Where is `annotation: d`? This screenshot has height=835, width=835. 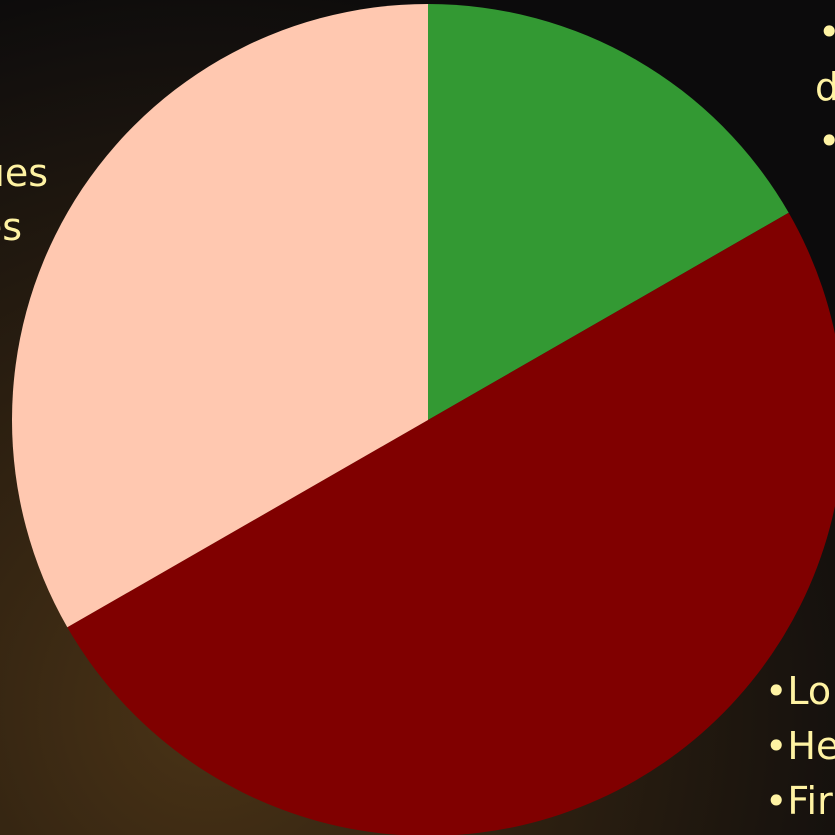
annotation: d is located at coordinates (825, 87).